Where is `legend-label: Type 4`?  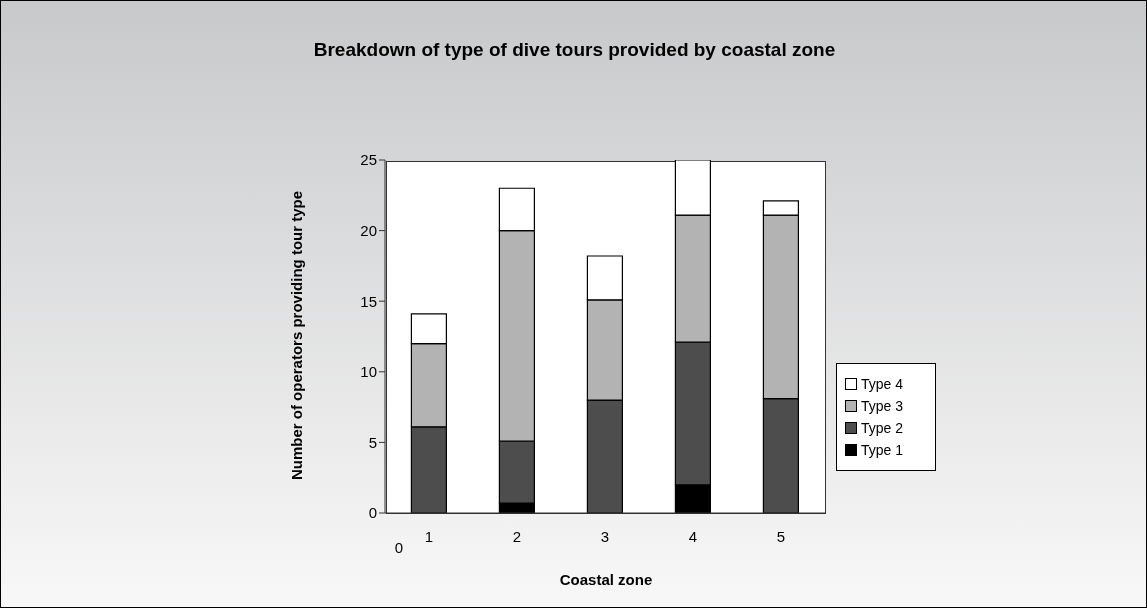 legend-label: Type 4 is located at coordinates (882, 384).